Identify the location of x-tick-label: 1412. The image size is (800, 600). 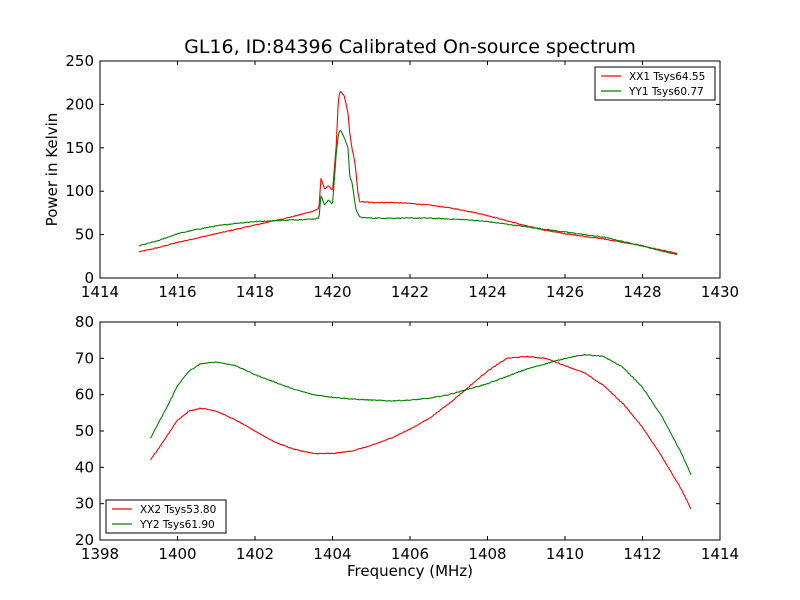
(642, 554).